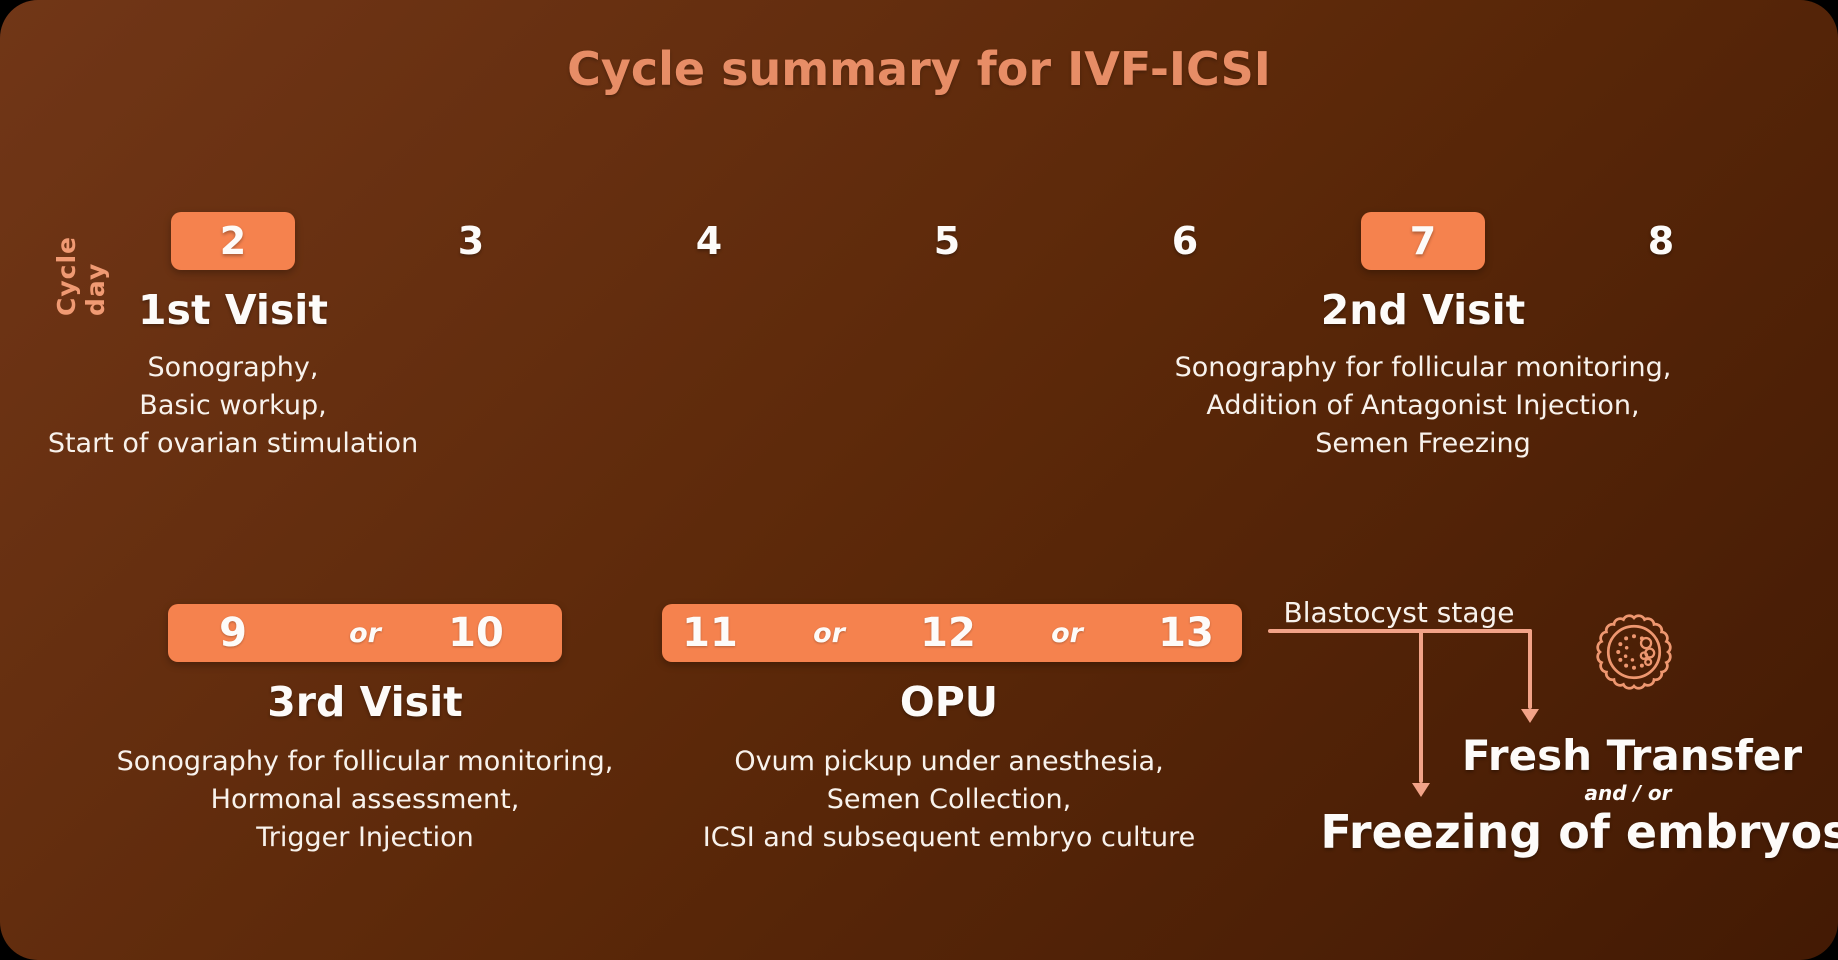 This screenshot has width=1838, height=960. I want to click on detail-line: Ovum pickup under anesthesia,, so click(949, 761).